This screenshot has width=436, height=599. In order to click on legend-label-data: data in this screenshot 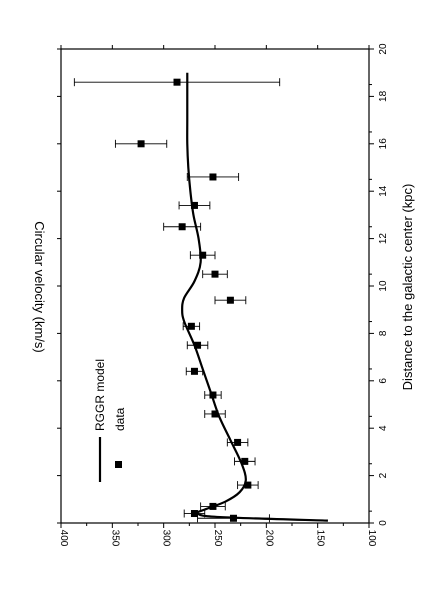, I will do `click(120, 419)`.